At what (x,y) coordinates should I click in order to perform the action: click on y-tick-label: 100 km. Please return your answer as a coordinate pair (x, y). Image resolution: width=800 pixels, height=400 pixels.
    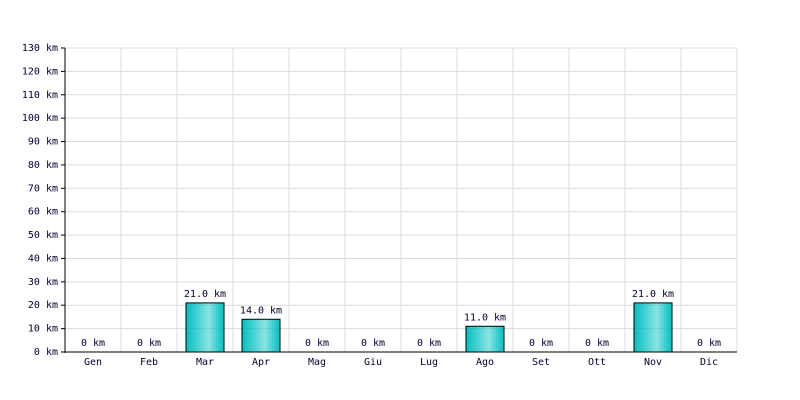
    Looking at the image, I should click on (40, 118).